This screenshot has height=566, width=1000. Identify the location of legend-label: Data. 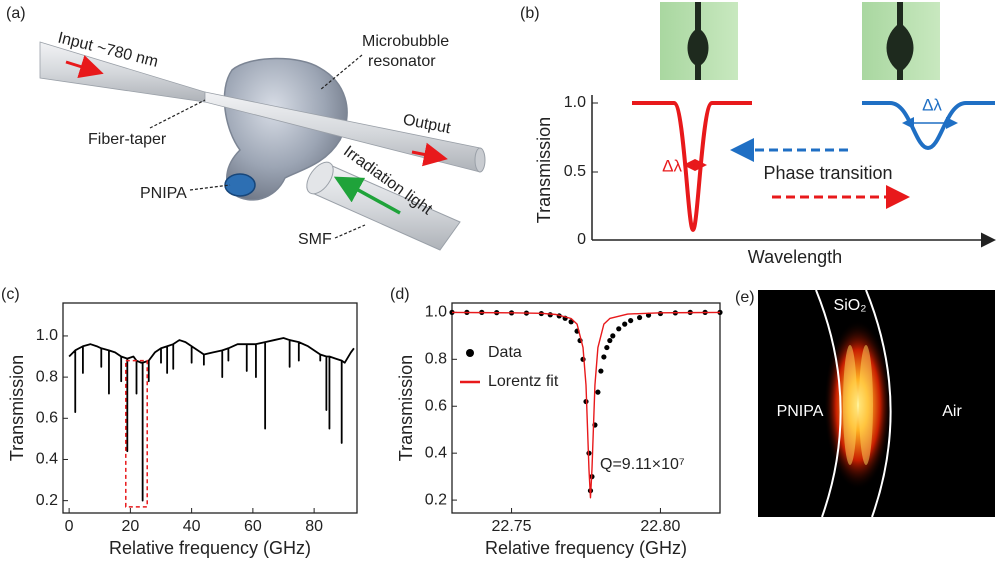
(505, 352).